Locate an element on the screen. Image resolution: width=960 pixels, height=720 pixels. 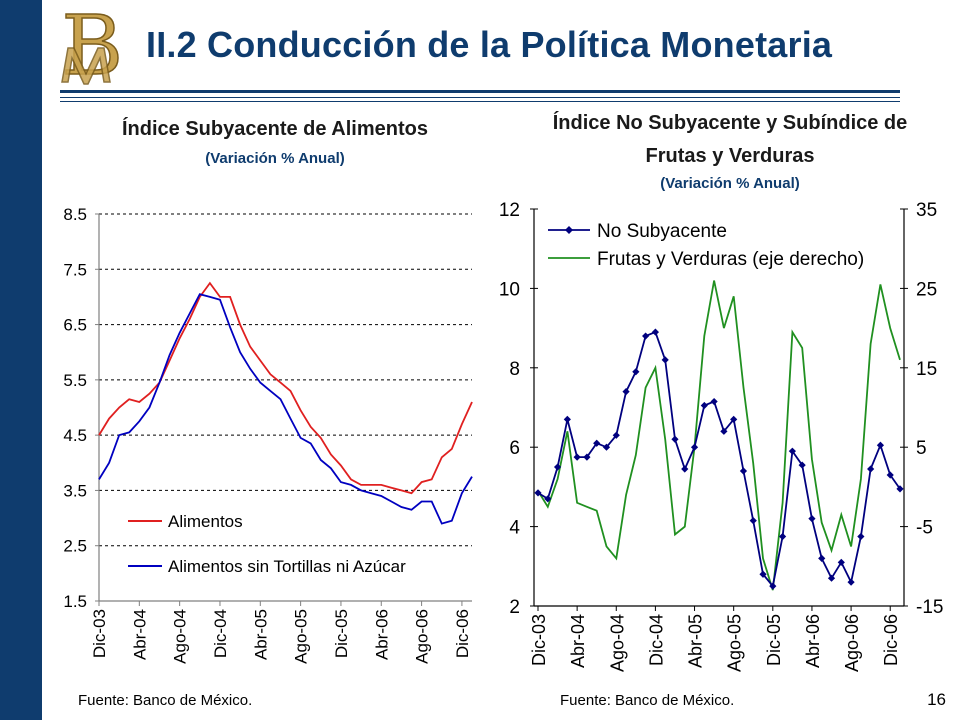
left-y-tick-label: 2 is located at coordinates (514, 607).